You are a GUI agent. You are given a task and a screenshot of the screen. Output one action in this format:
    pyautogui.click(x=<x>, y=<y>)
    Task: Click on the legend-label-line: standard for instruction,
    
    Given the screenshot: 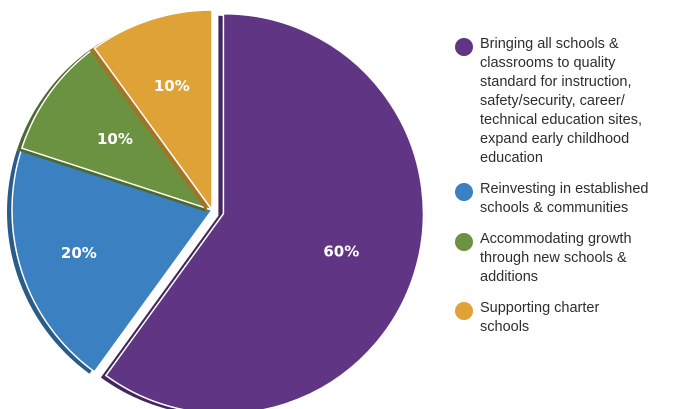 What is the action you would take?
    pyautogui.click(x=556, y=82)
    